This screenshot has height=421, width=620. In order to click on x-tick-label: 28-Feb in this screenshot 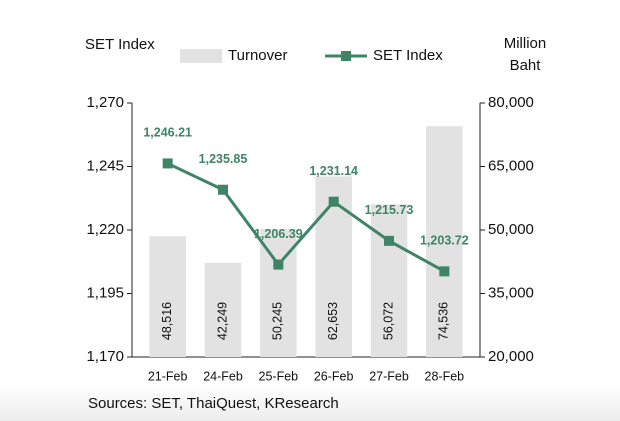, I will do `click(445, 376)`.